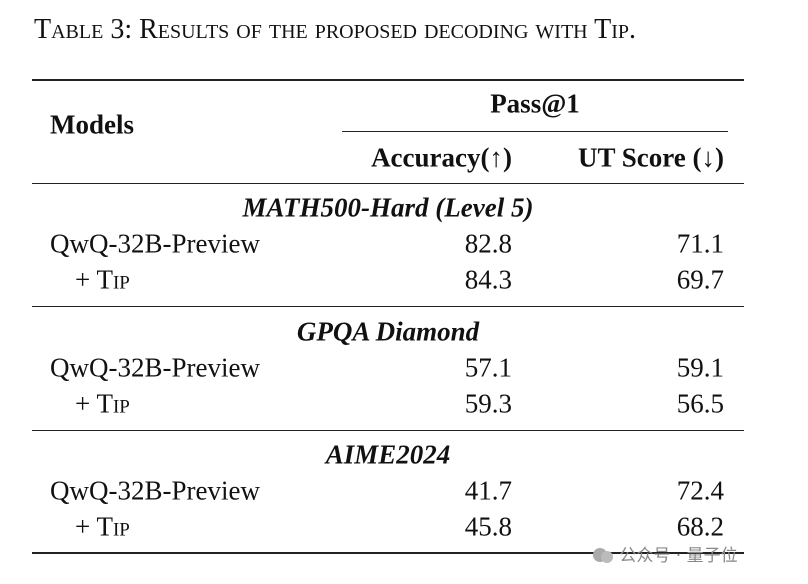  I want to click on section-title: GPQA Diamond, so click(388, 331).